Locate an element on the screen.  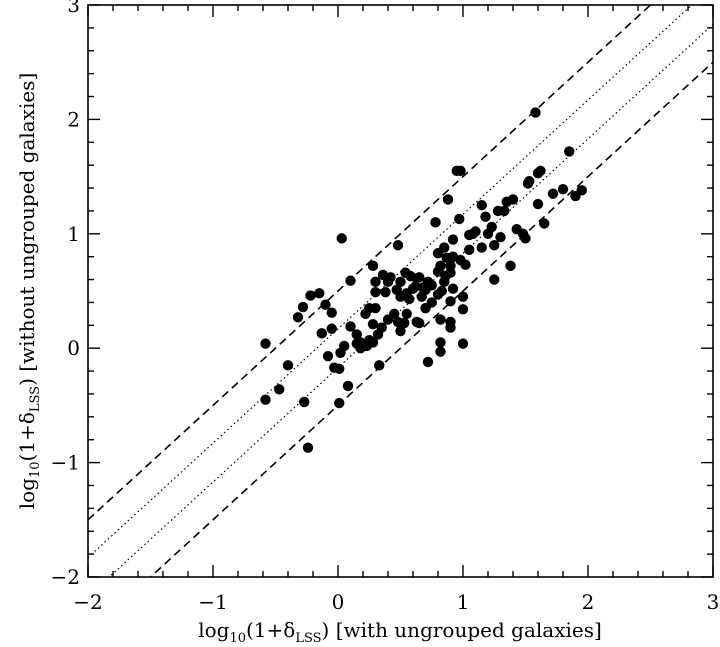
y-tick-label: 2 is located at coordinates (73, 119).